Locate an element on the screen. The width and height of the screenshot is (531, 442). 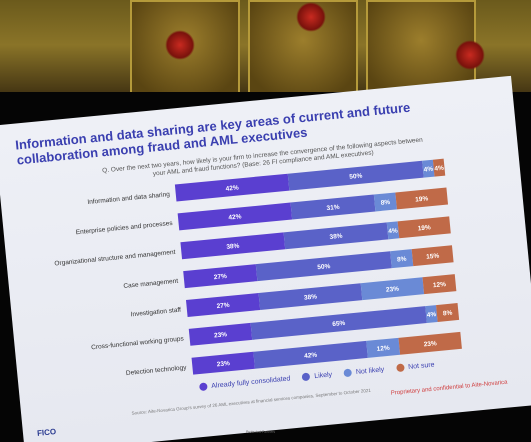
screen-footer-tag: Protected Partners is located at coordinates (261, 432).